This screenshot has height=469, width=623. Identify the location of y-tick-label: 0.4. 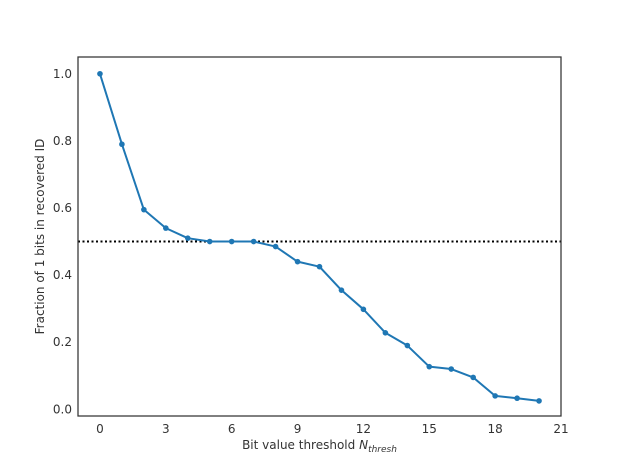
(62, 275).